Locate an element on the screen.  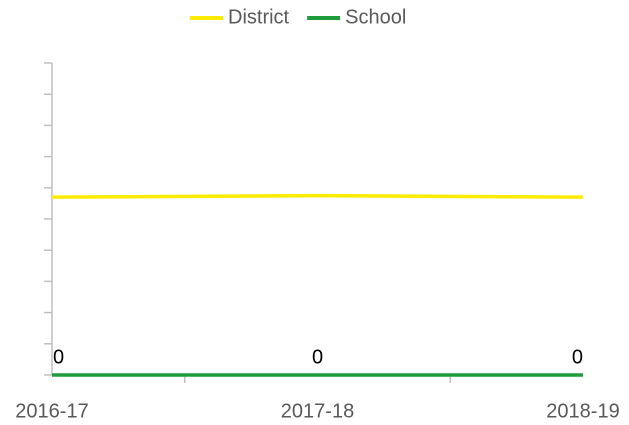
series-line is located at coordinates (317, 196).